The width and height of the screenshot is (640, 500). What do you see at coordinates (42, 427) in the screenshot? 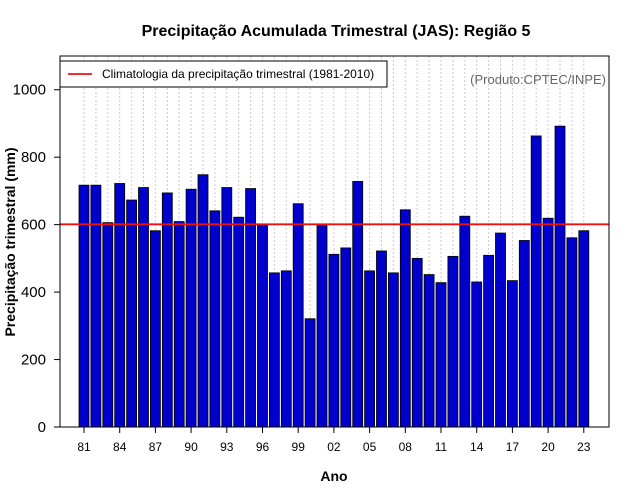
I see `y-tick-label: 0` at bounding box center [42, 427].